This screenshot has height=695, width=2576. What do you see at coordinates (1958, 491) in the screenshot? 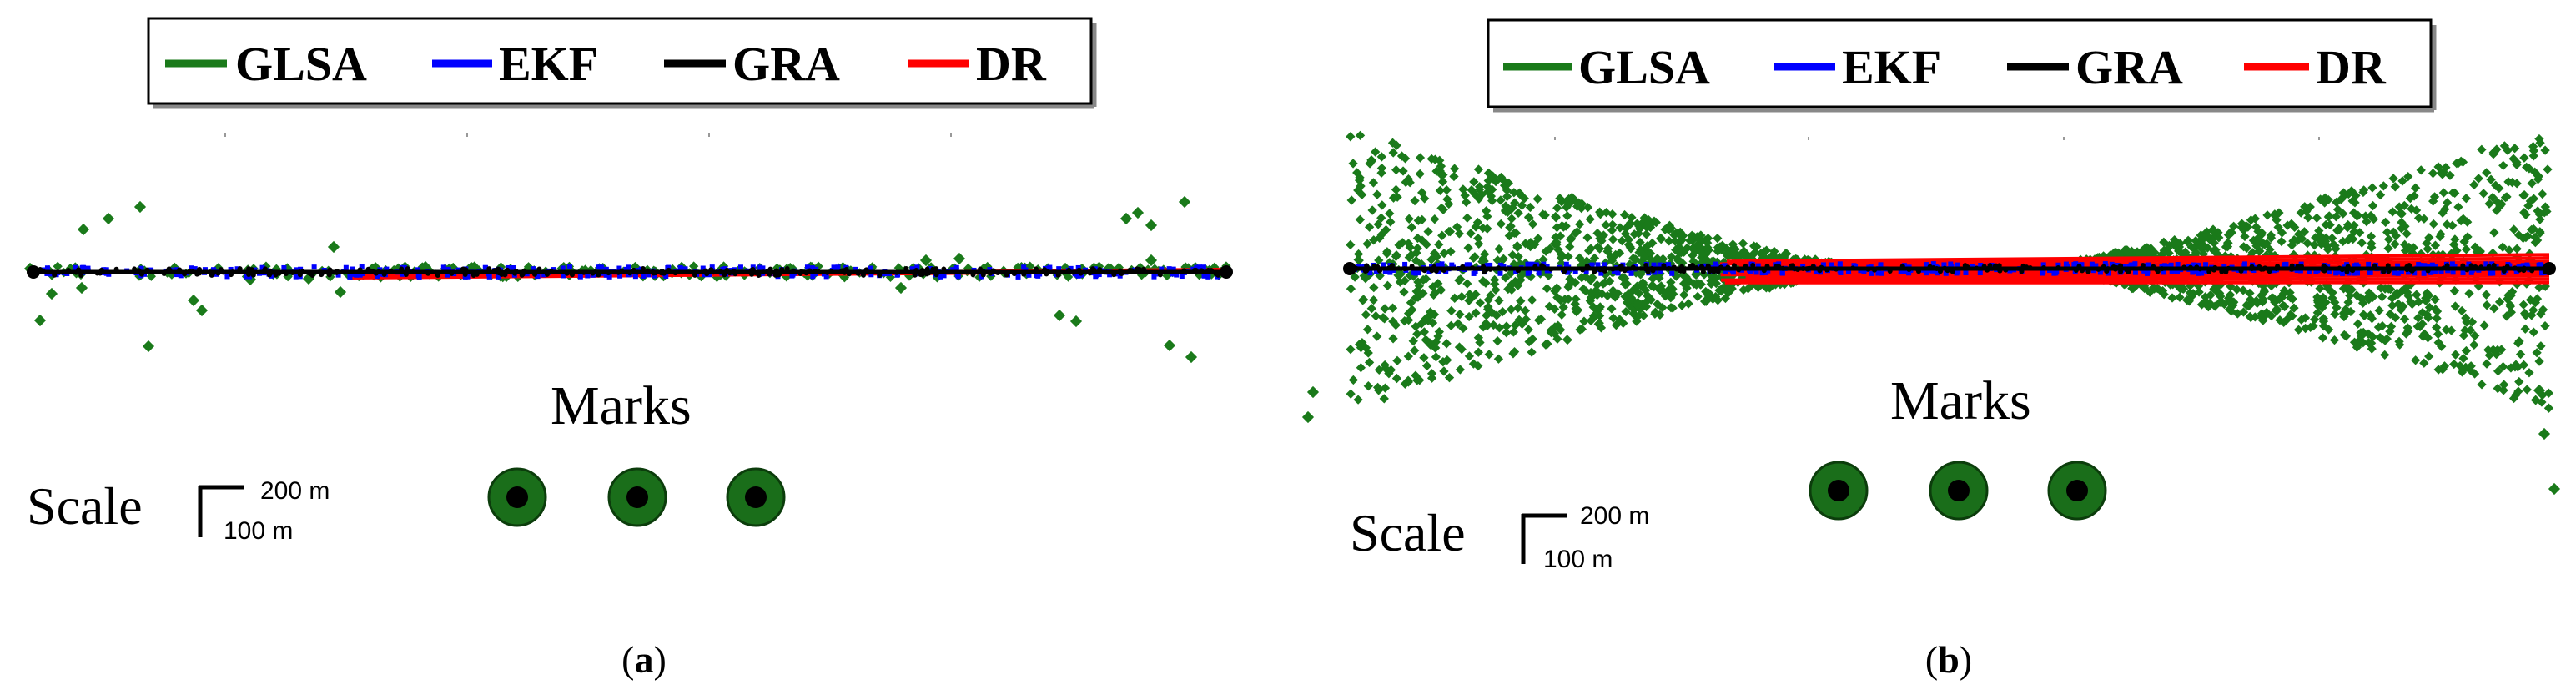
I see `marks-group` at bounding box center [1958, 491].